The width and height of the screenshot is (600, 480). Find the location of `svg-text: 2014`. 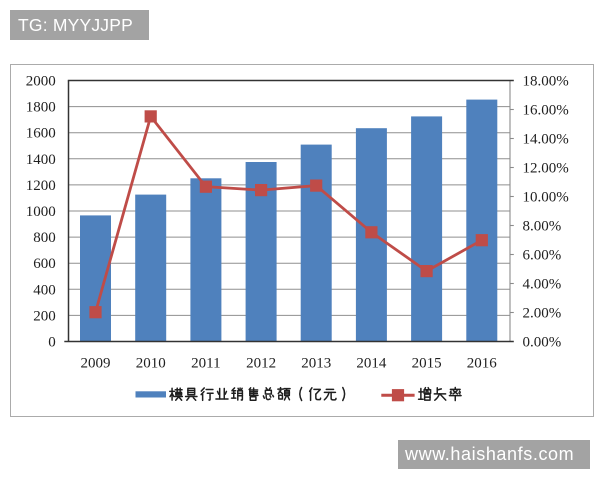

svg-text: 2014 is located at coordinates (371, 364).